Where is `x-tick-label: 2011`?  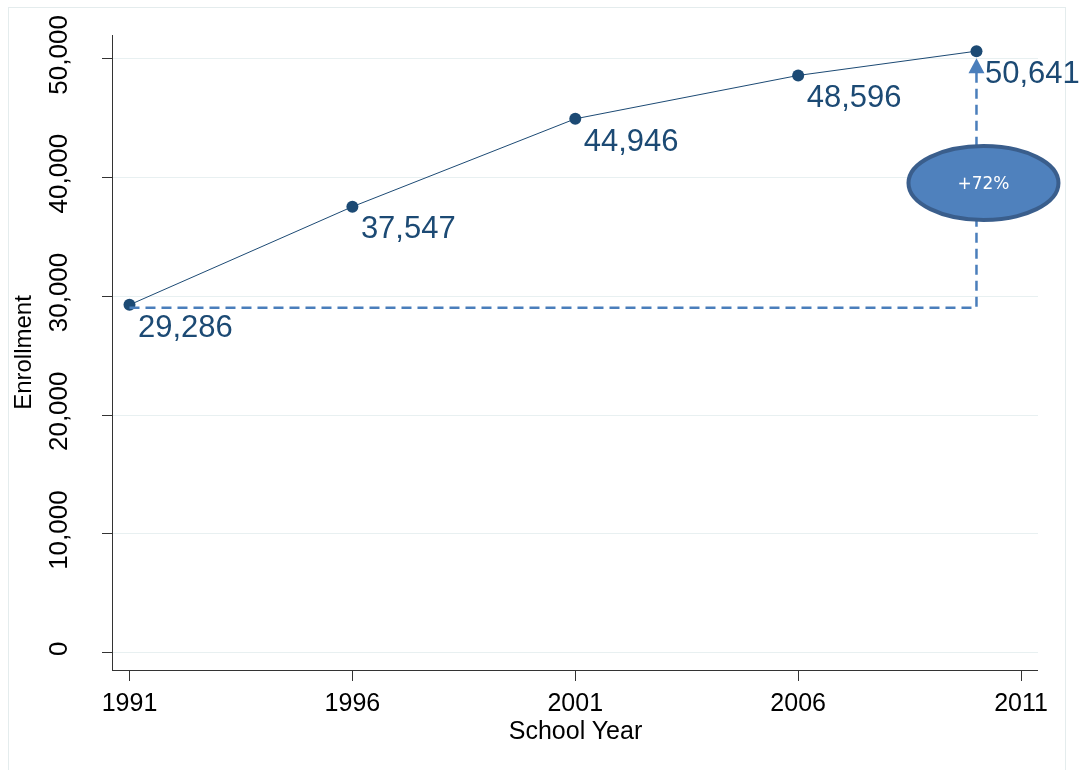 x-tick-label: 2011 is located at coordinates (1021, 702).